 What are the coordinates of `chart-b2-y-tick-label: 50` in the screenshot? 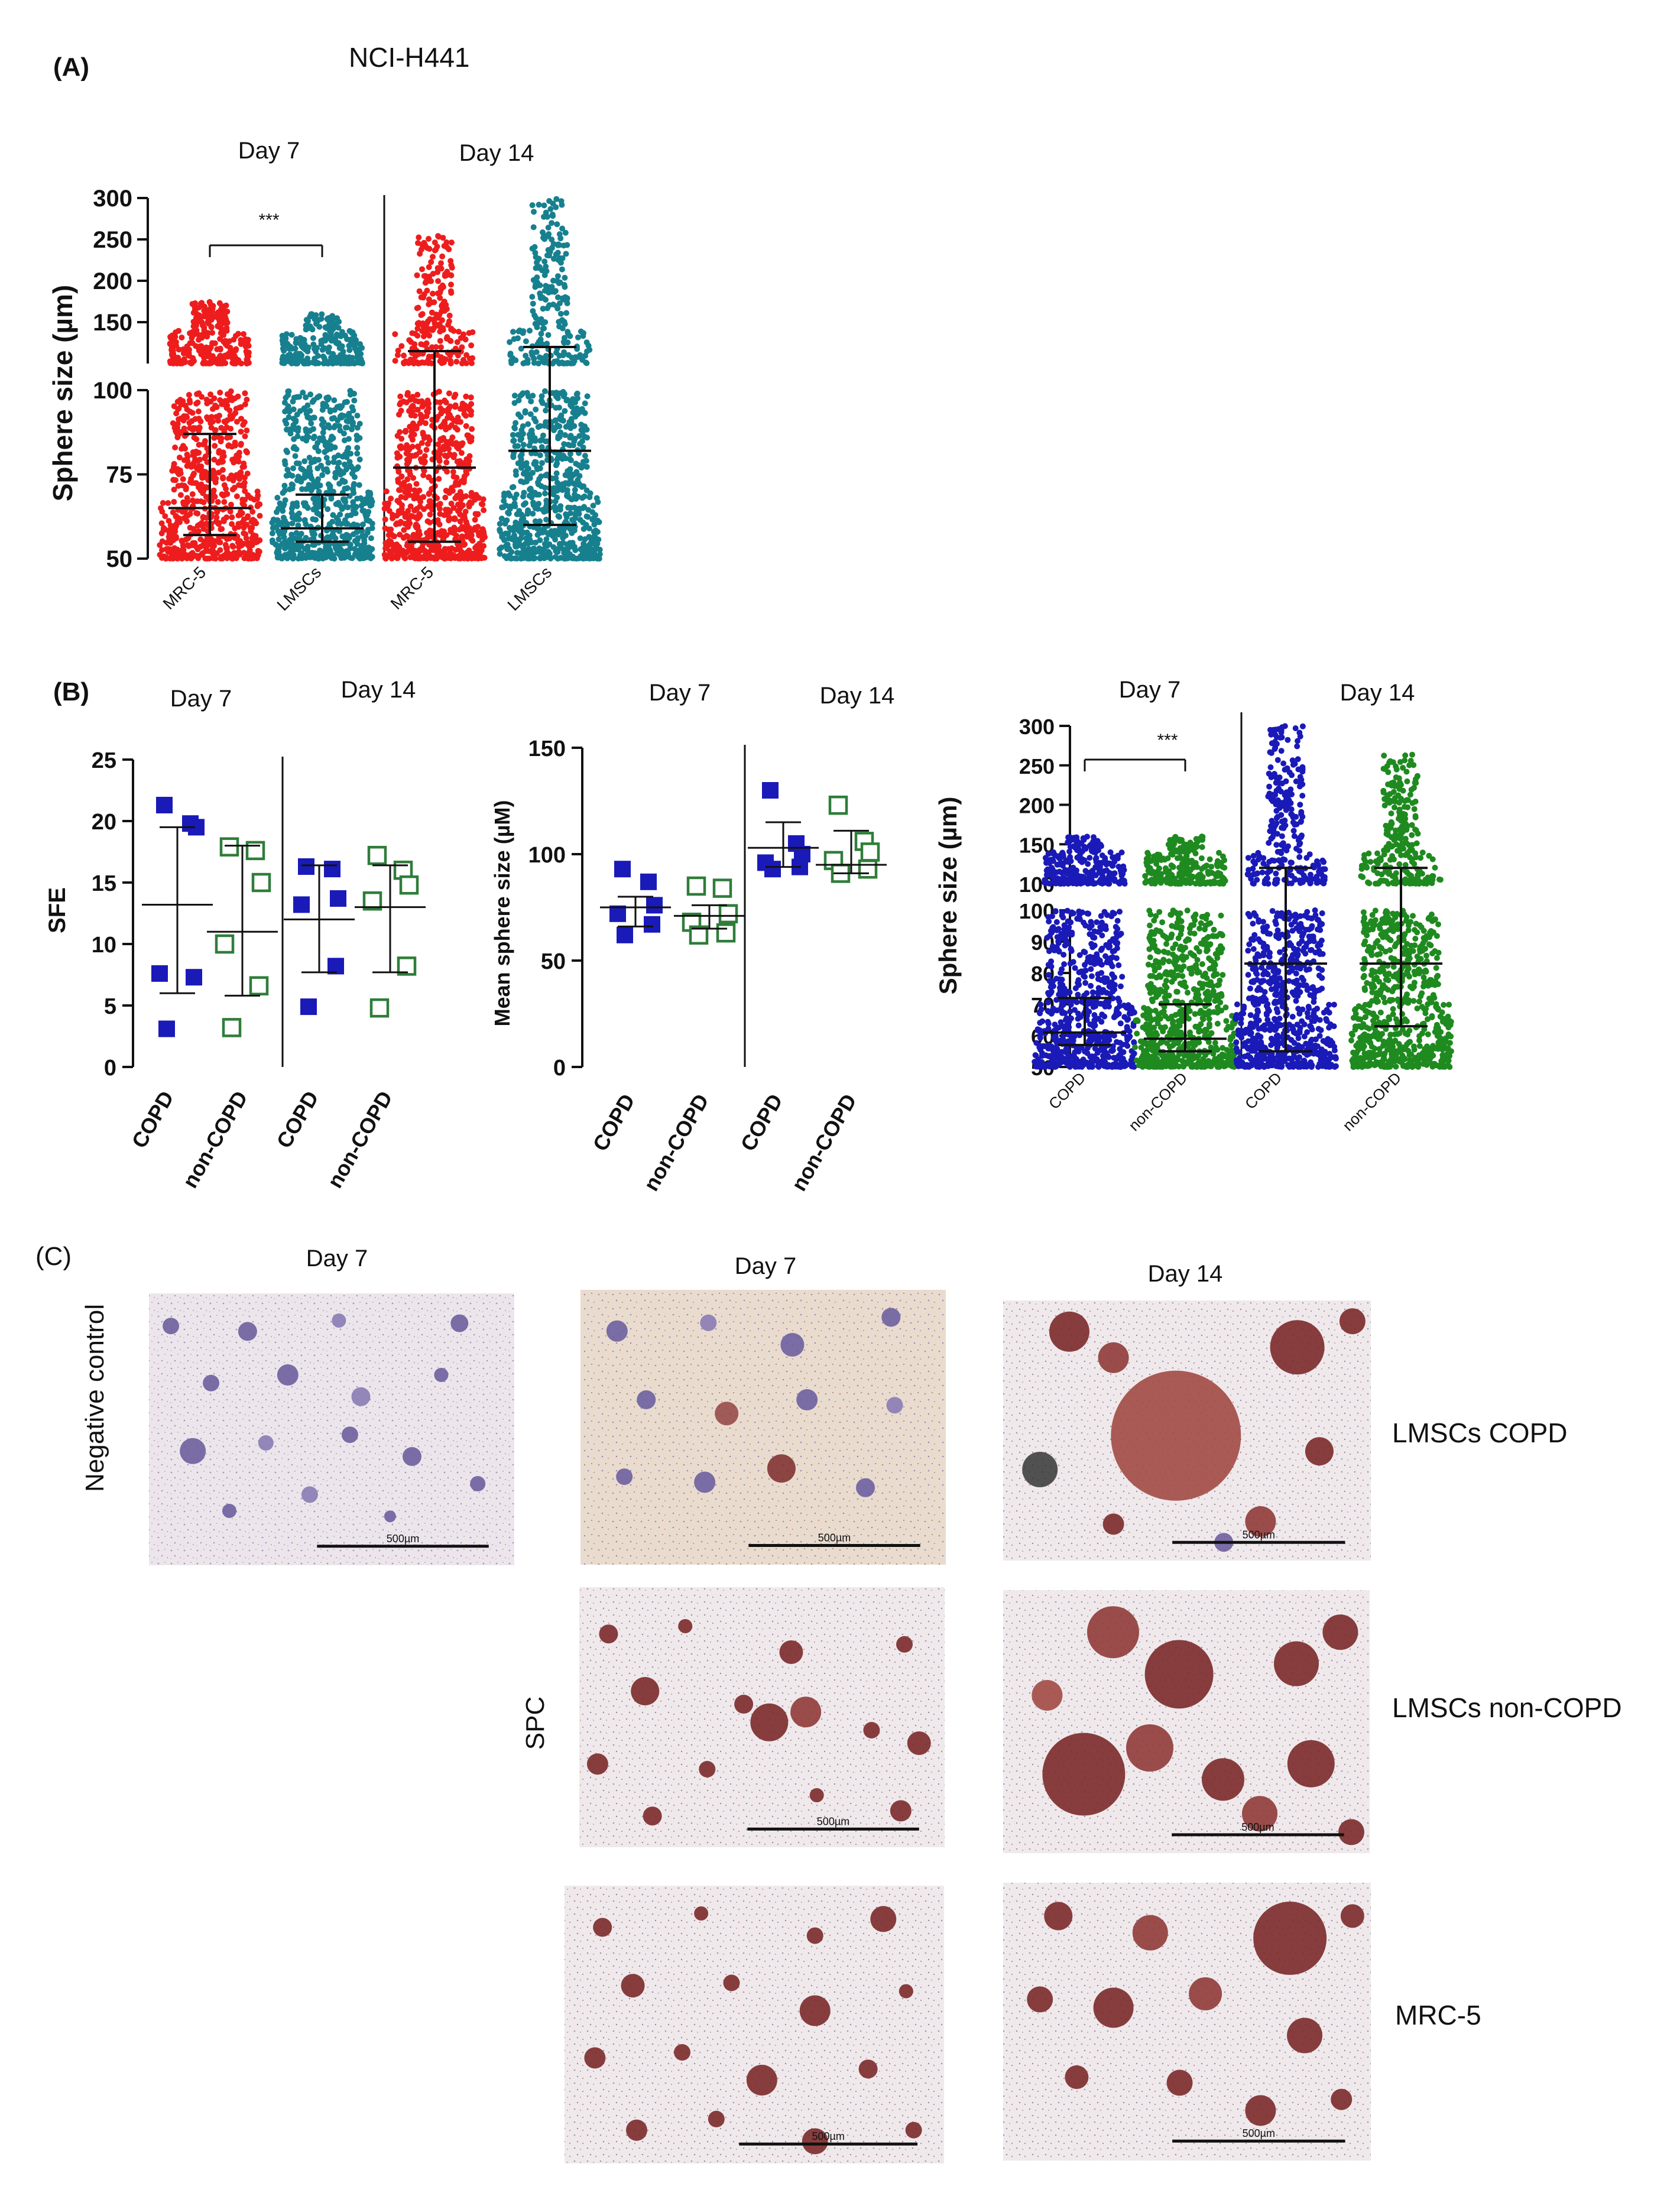 It's located at (553, 961).